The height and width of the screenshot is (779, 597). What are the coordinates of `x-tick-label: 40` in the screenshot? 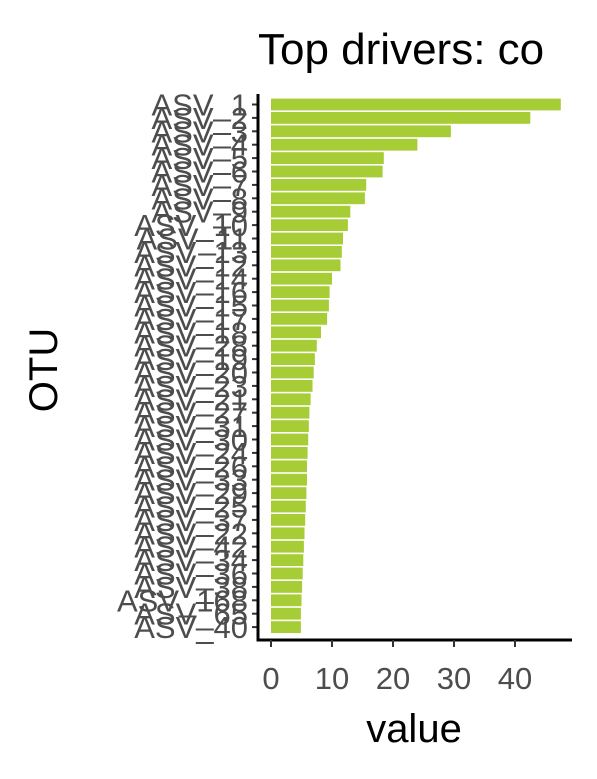 It's located at (515, 678).